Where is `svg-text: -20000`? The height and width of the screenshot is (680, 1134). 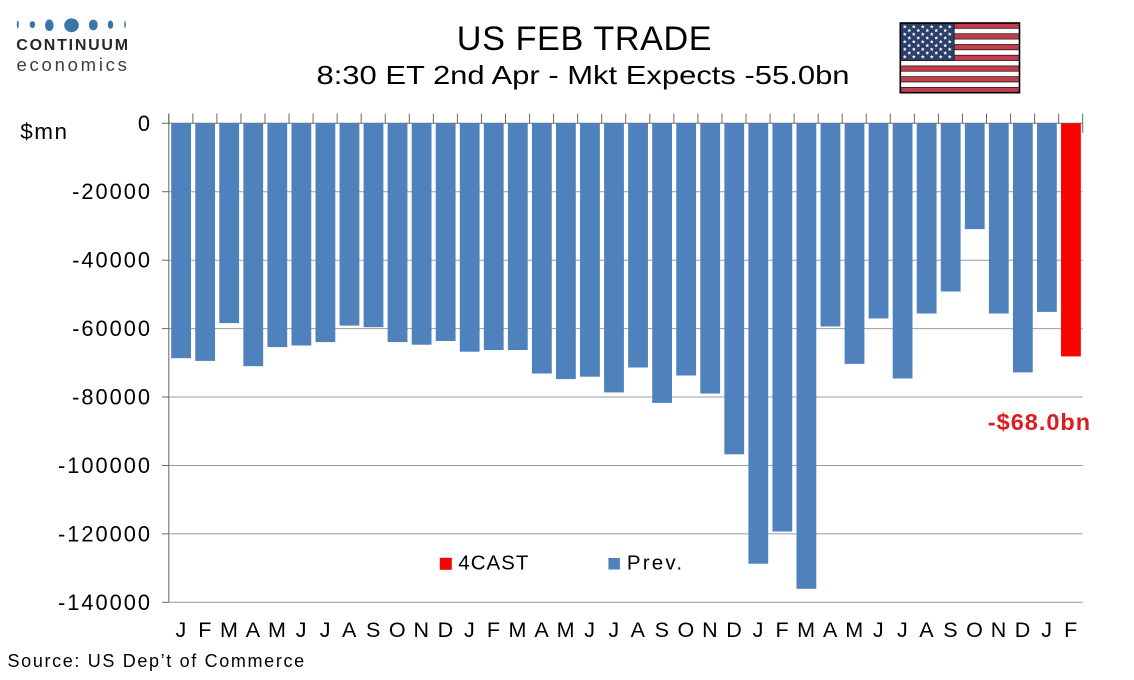 svg-text: -20000 is located at coordinates (112, 191).